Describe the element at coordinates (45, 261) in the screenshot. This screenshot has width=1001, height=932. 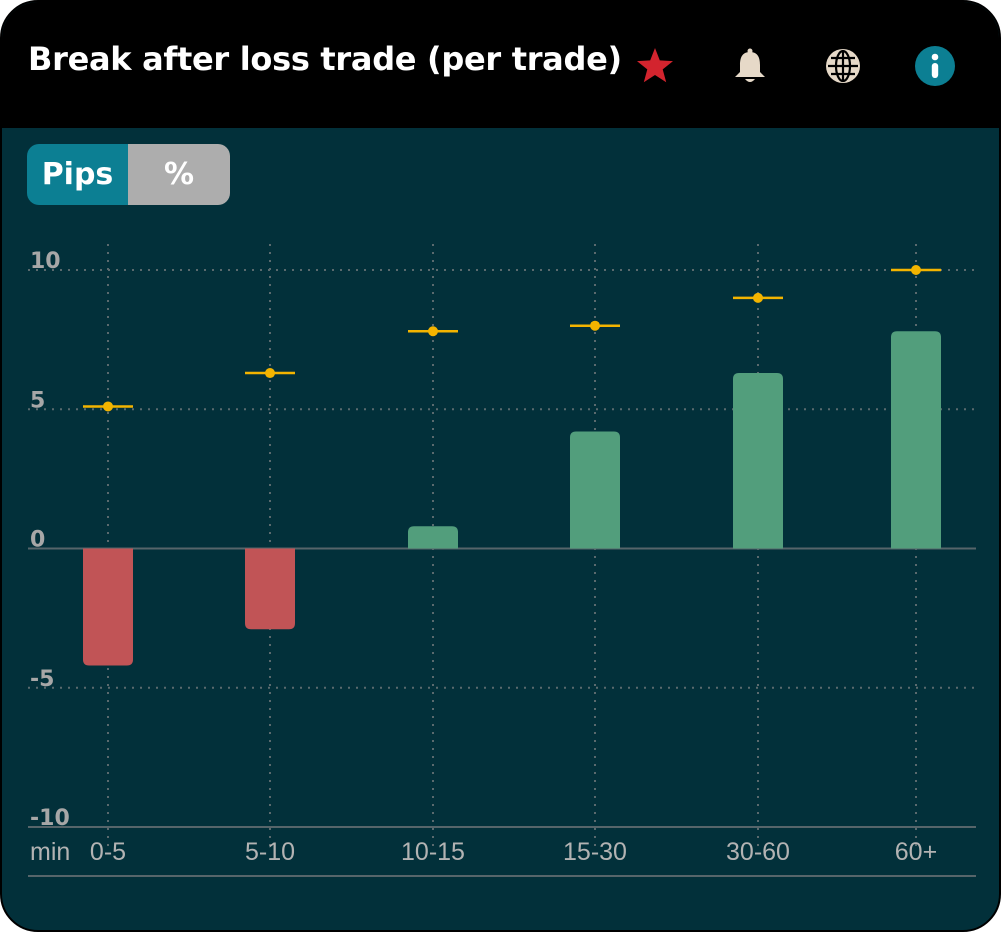
I see `y-tick-label: 10` at that location.